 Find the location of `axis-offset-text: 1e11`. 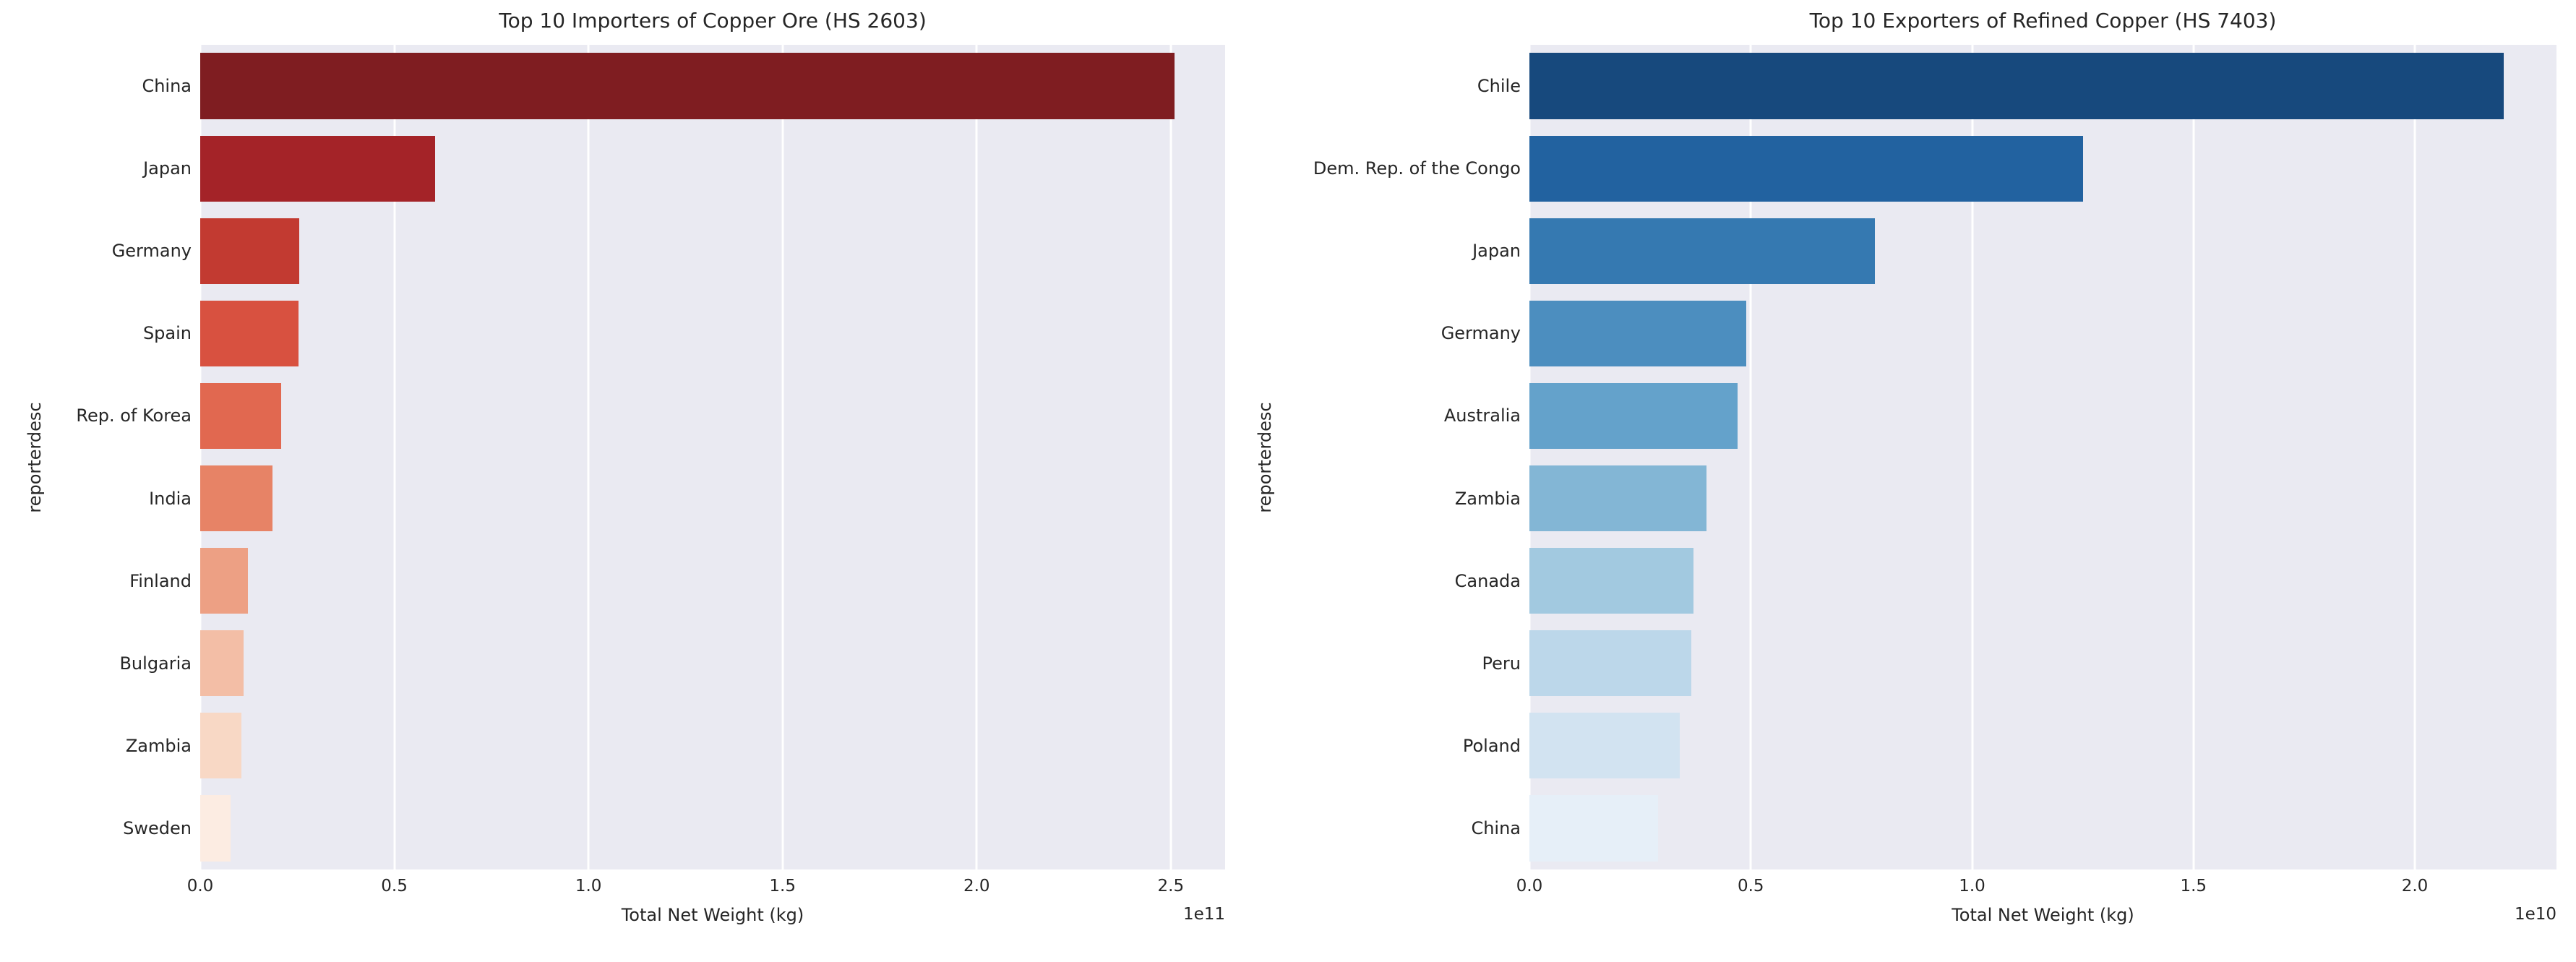

axis-offset-text: 1e11 is located at coordinates (1204, 914).